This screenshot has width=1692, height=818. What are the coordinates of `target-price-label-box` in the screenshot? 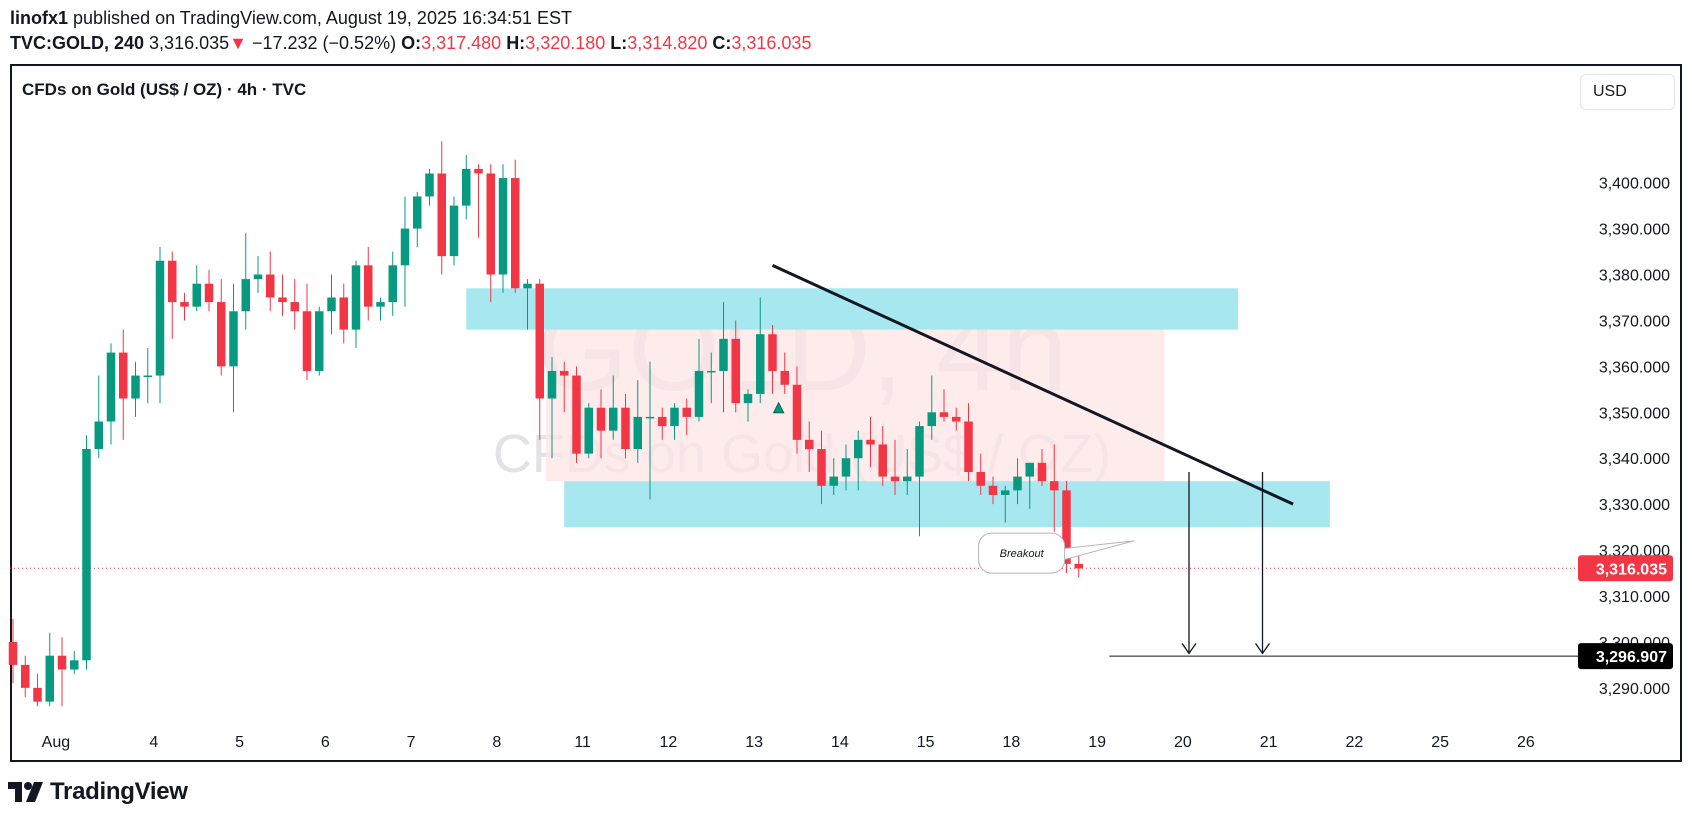 It's located at (1625, 656).